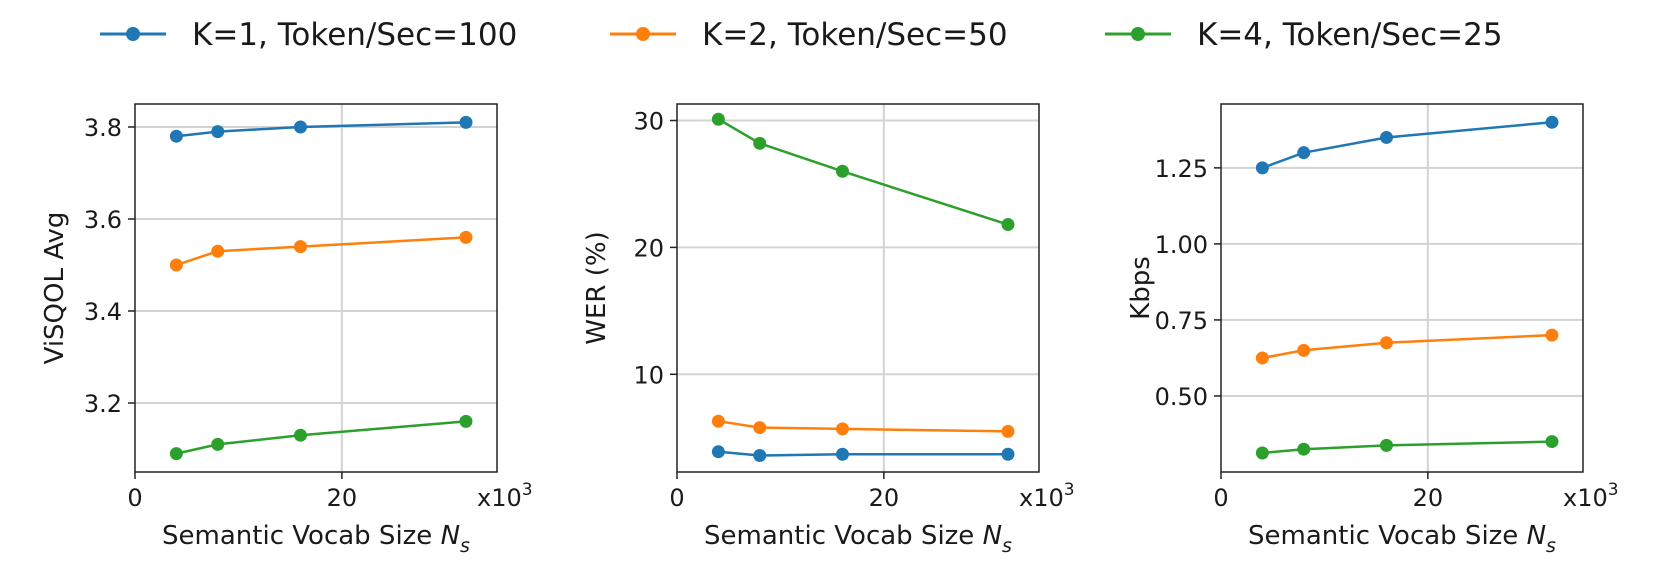  Describe the element at coordinates (1350, 35) in the screenshot. I see `legend-label-3: K=4, Token/Sec=25` at that location.